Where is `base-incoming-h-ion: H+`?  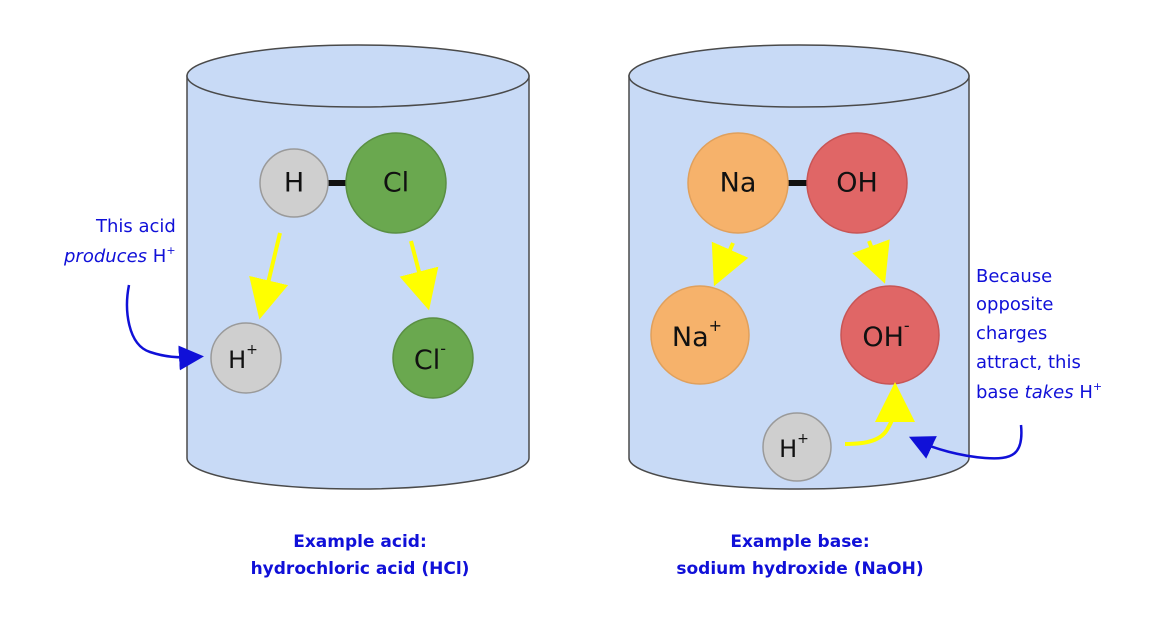
base-incoming-h-ion: H+ is located at coordinates (797, 447).